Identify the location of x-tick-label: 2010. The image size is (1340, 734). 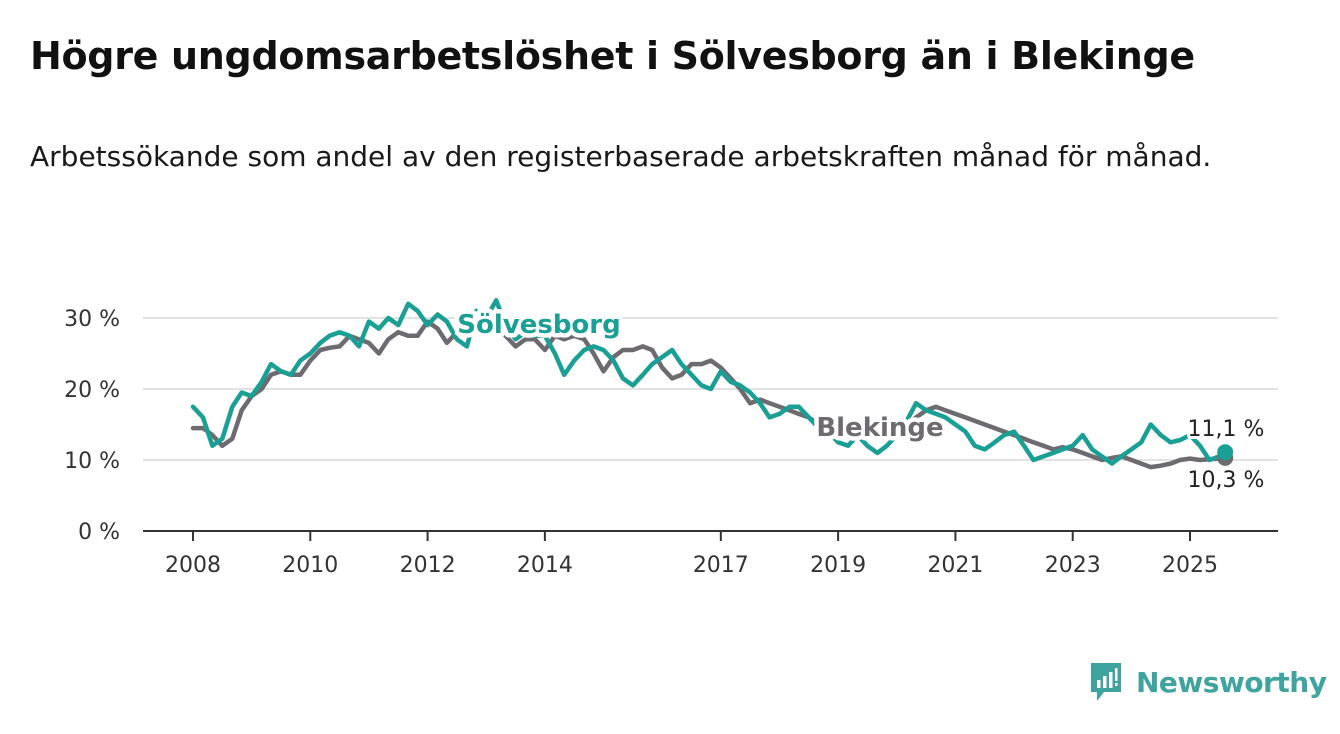
(310, 565).